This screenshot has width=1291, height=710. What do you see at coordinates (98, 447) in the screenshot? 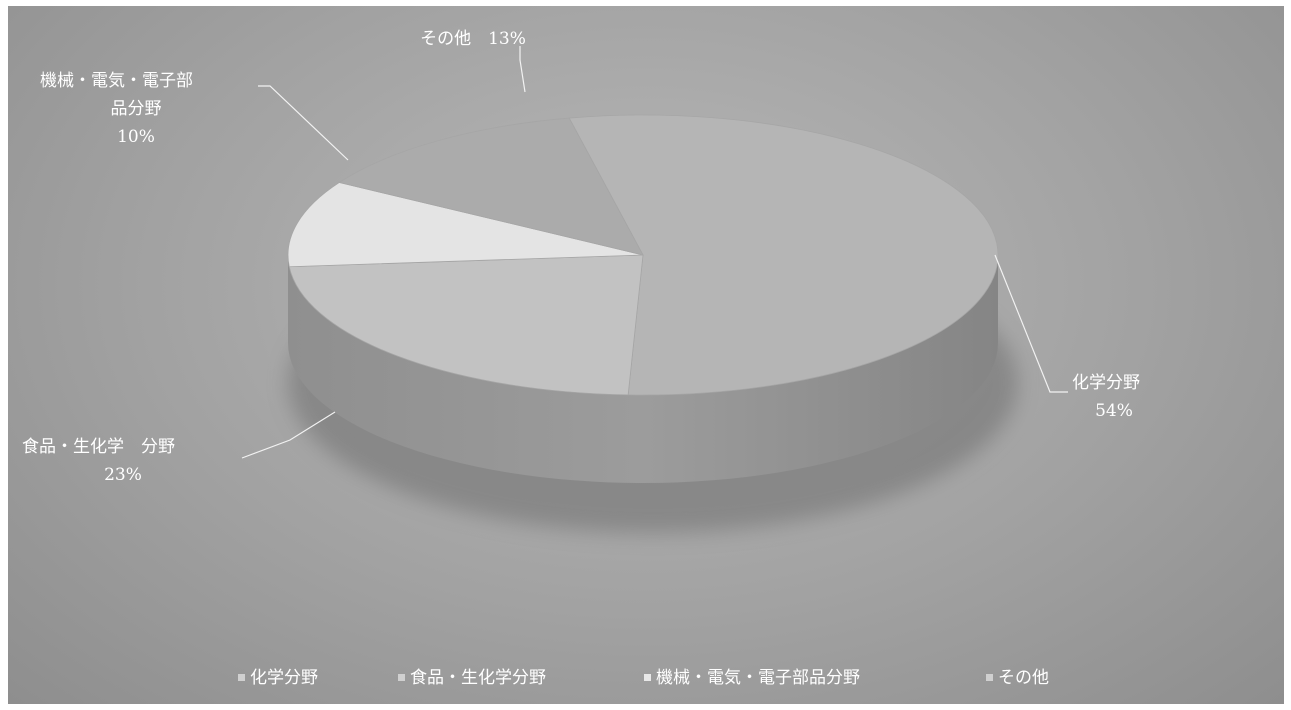
I see `slice-label-2-line-1: 食品・生化学 分野` at bounding box center [98, 447].